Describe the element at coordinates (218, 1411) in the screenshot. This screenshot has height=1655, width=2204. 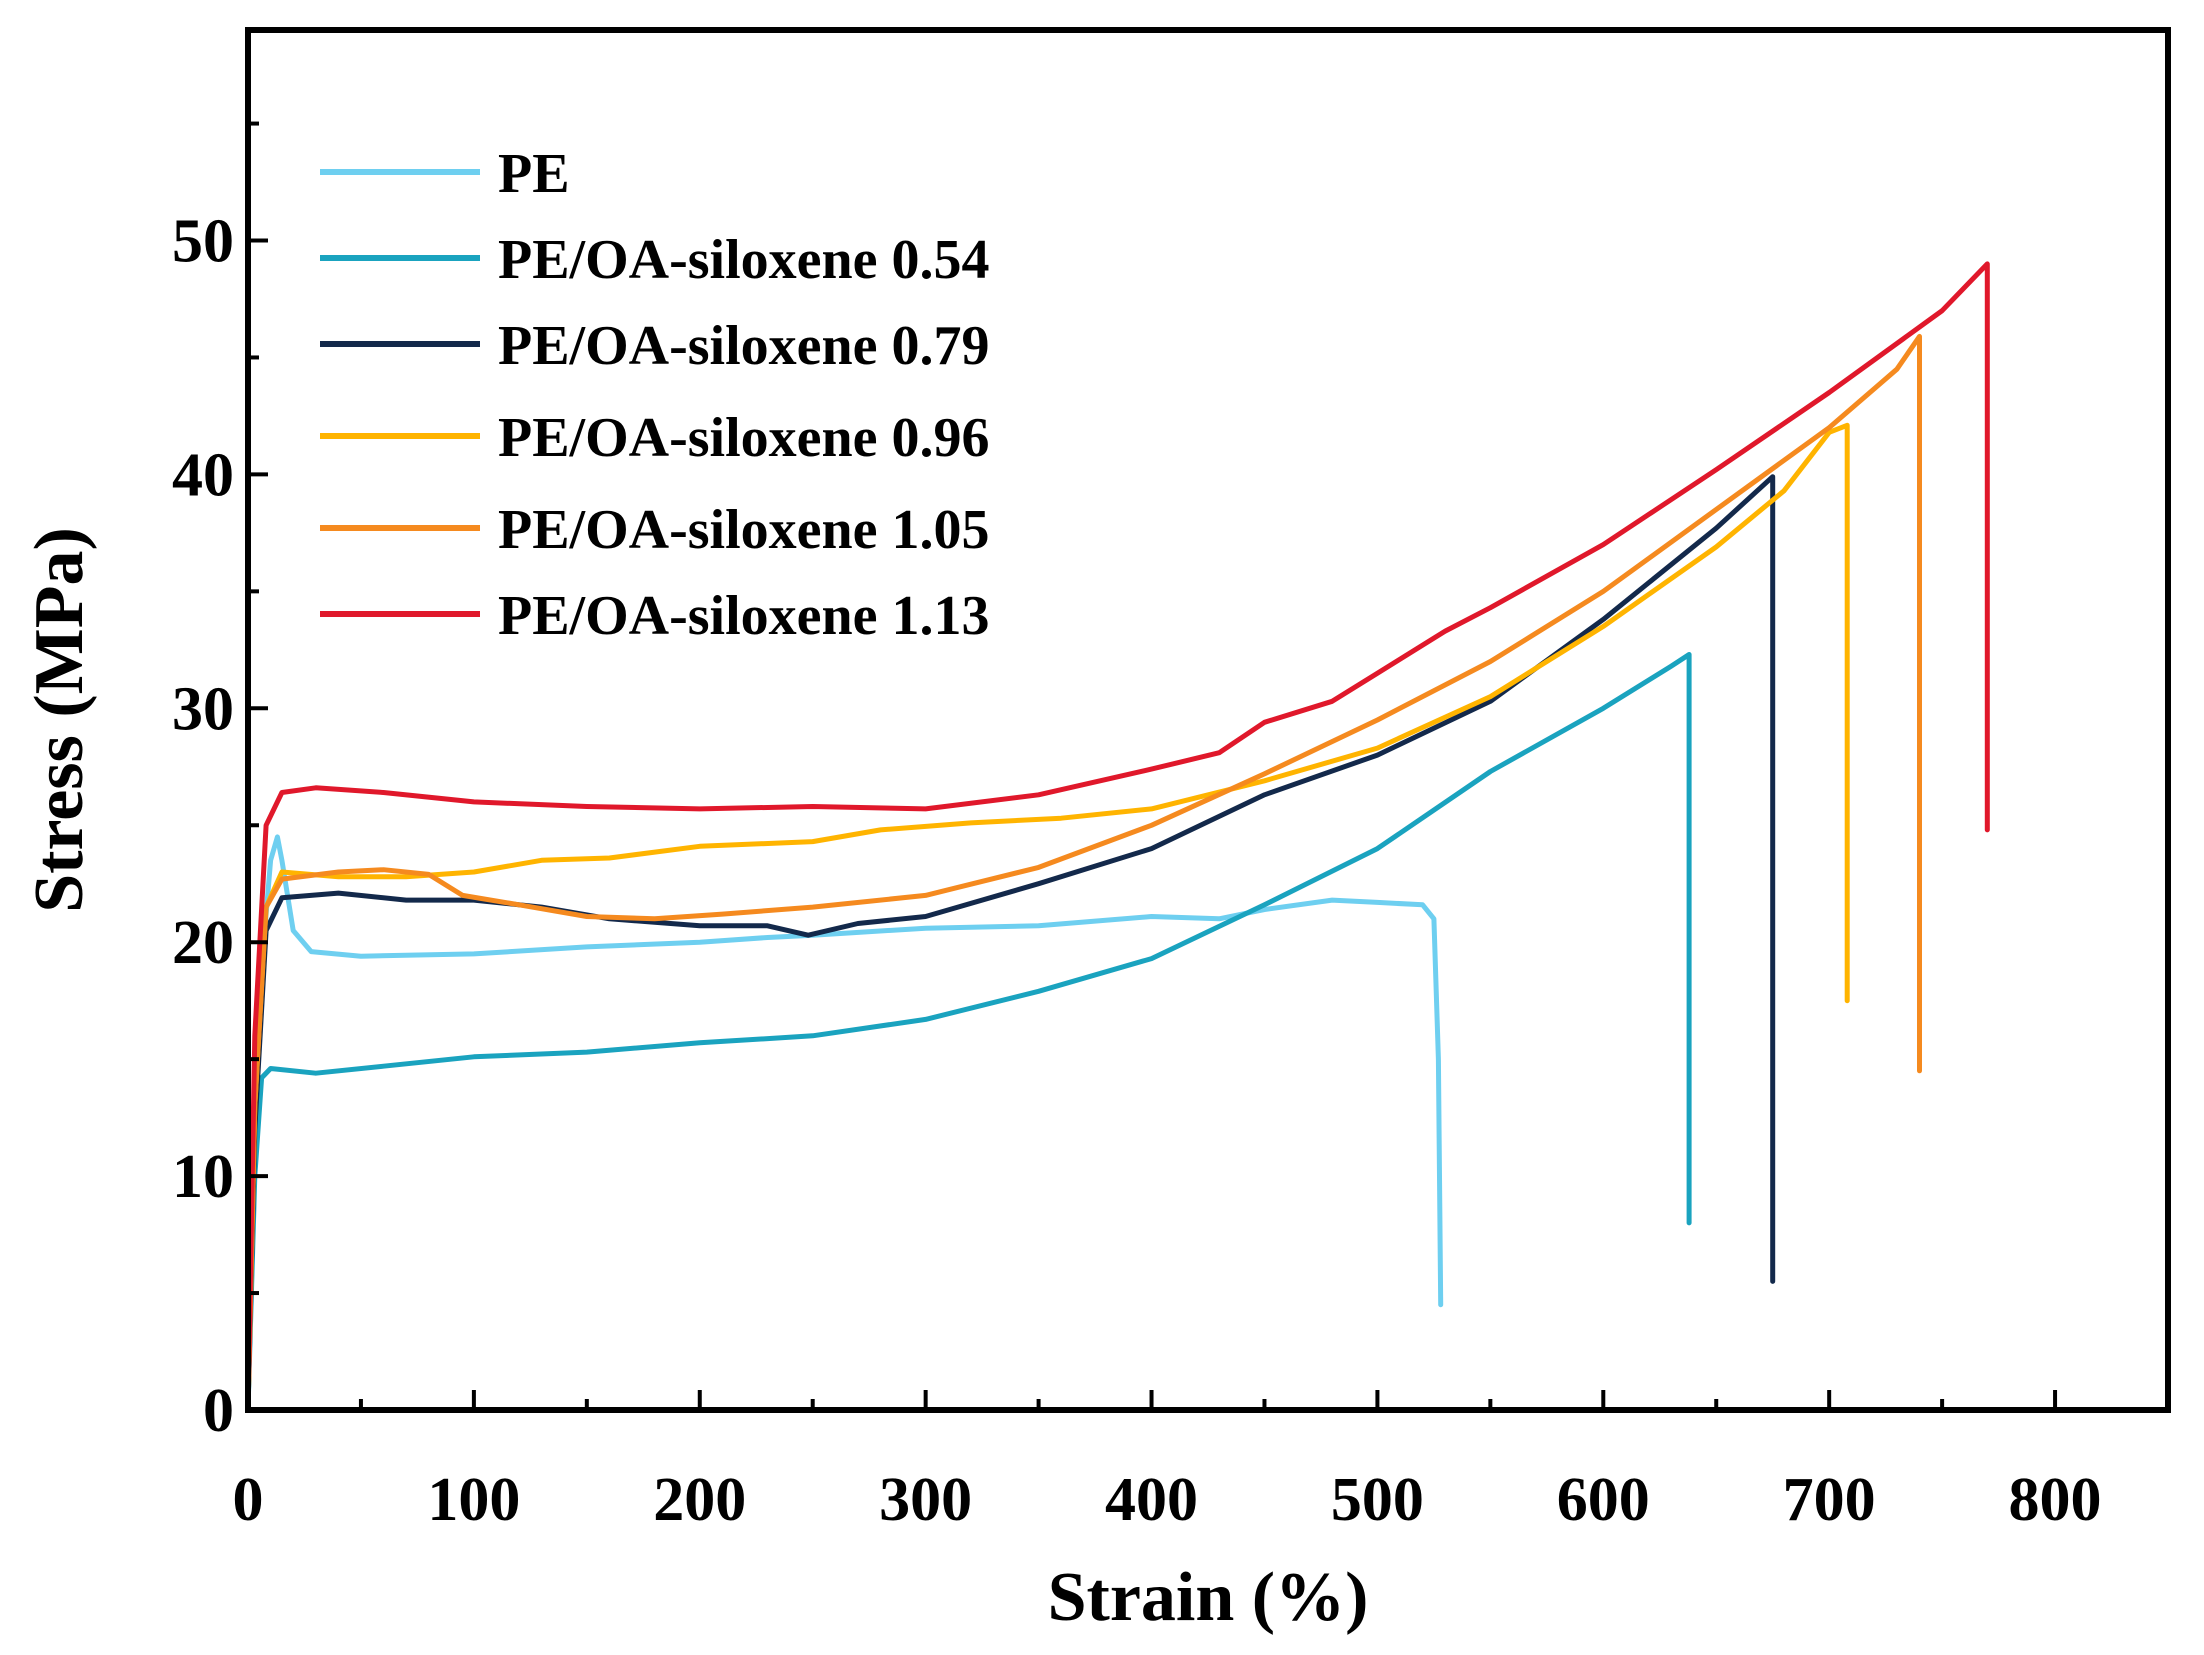
I see `y-tick-label: 0` at that location.